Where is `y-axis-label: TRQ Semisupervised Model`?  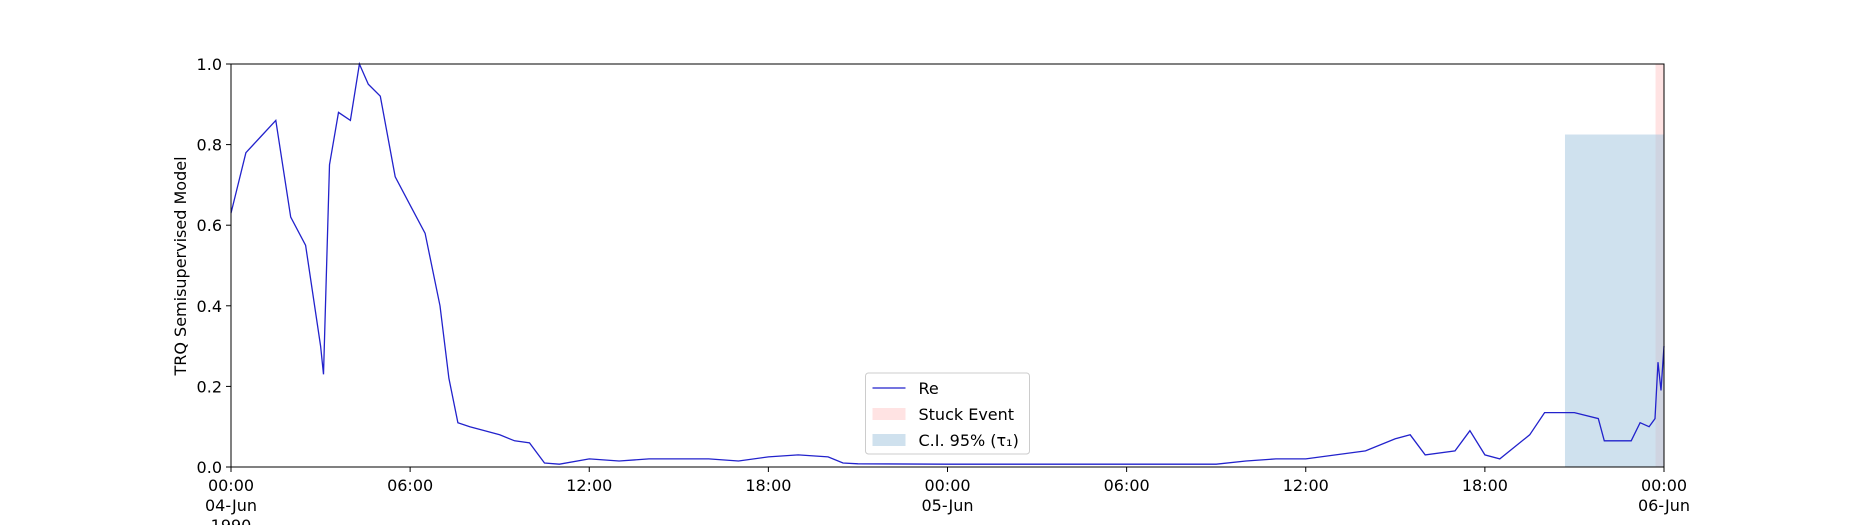 y-axis-label: TRQ Semisupervised Model is located at coordinates (180, 266).